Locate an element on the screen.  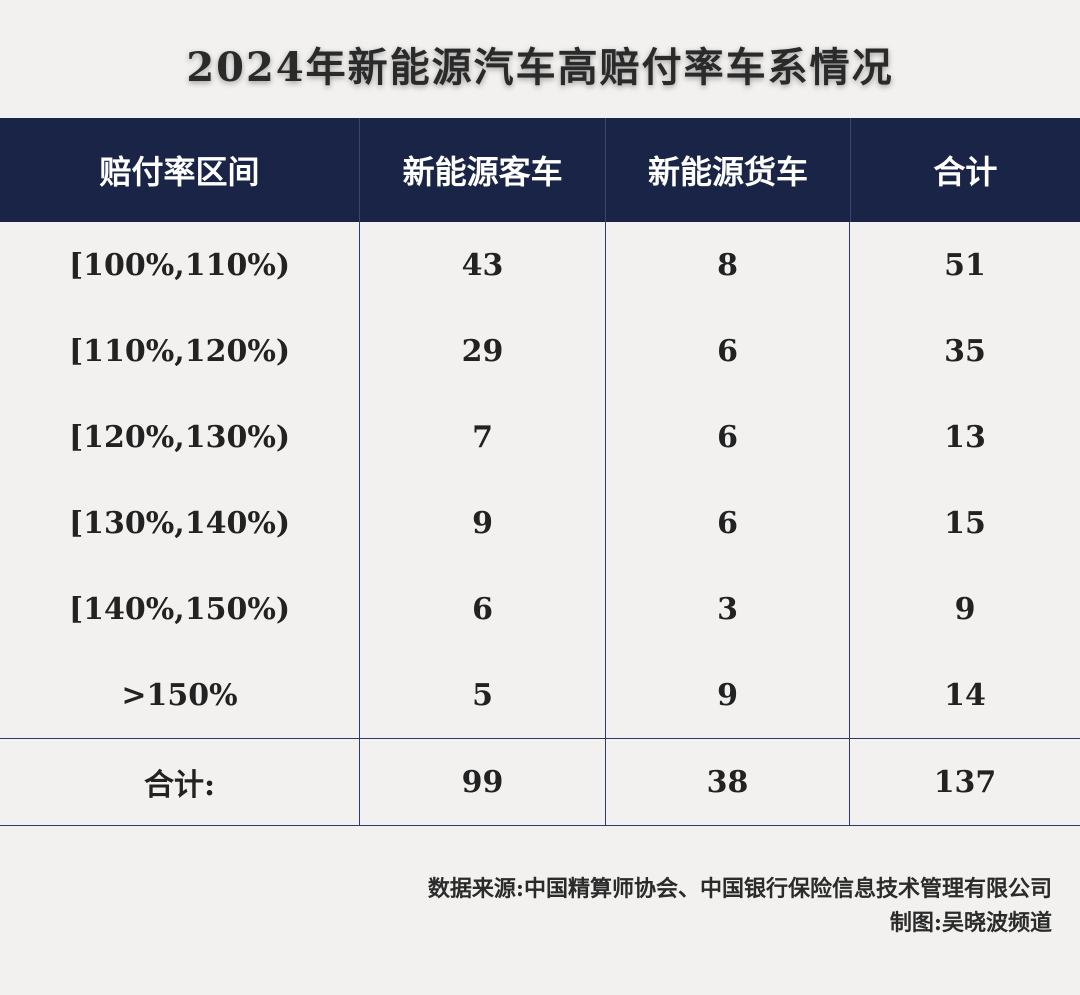
cell-total: 14 is located at coordinates (965, 695).